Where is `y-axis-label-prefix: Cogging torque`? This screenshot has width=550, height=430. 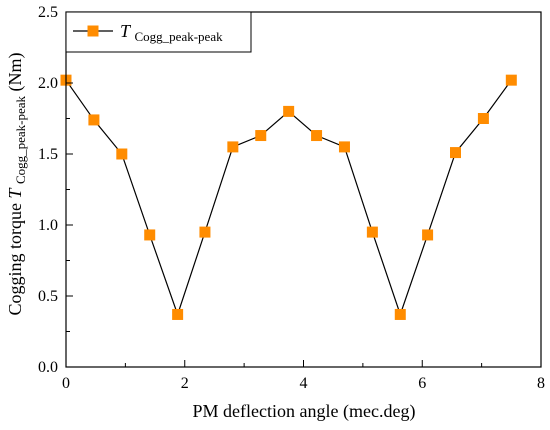
y-axis-label-prefix: Cogging torque is located at coordinates (15, 257).